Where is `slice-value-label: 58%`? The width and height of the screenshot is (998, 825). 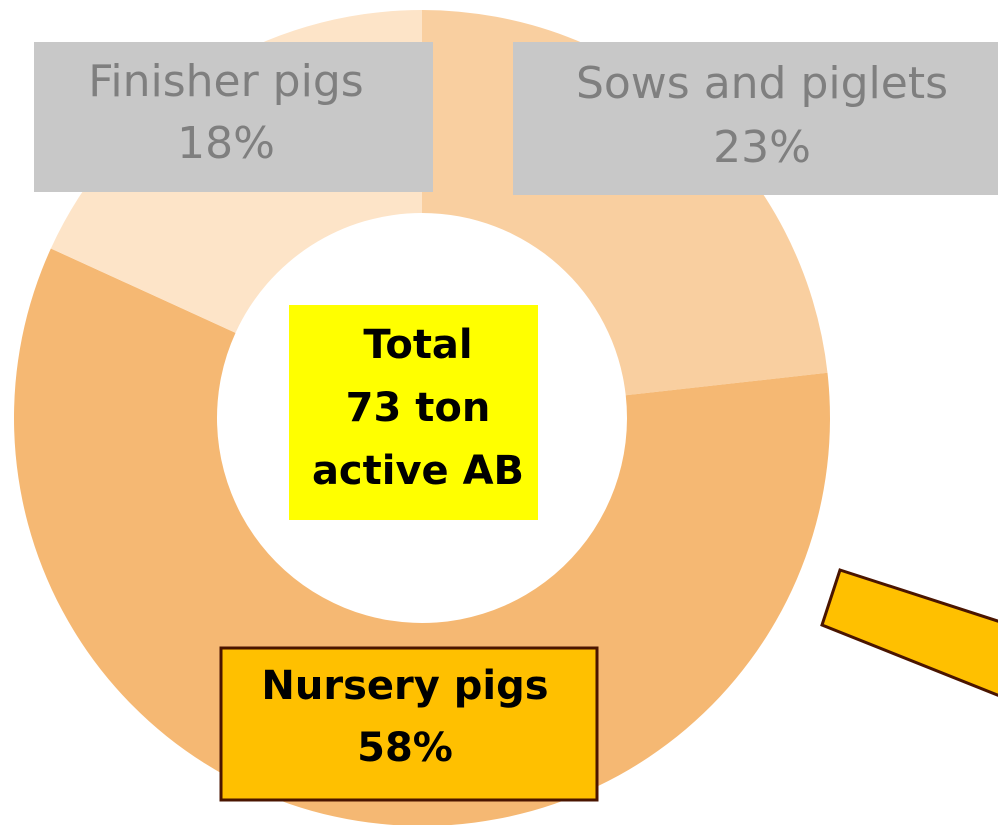
slice-value-label: 58% is located at coordinates (405, 748).